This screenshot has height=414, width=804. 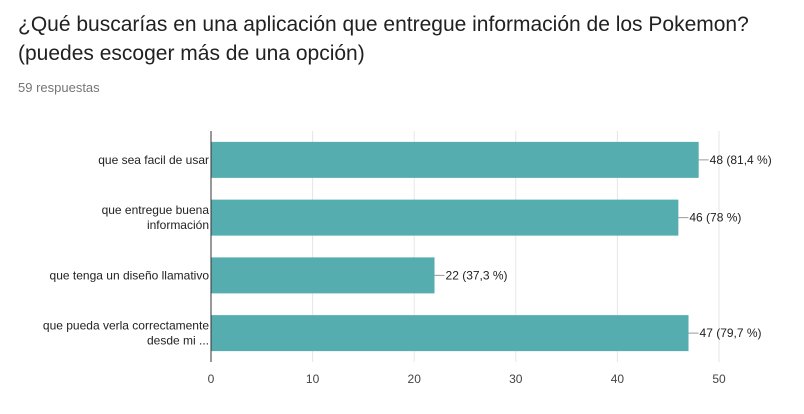 What do you see at coordinates (313, 379) in the screenshot?
I see `x-tick-label: 10` at bounding box center [313, 379].